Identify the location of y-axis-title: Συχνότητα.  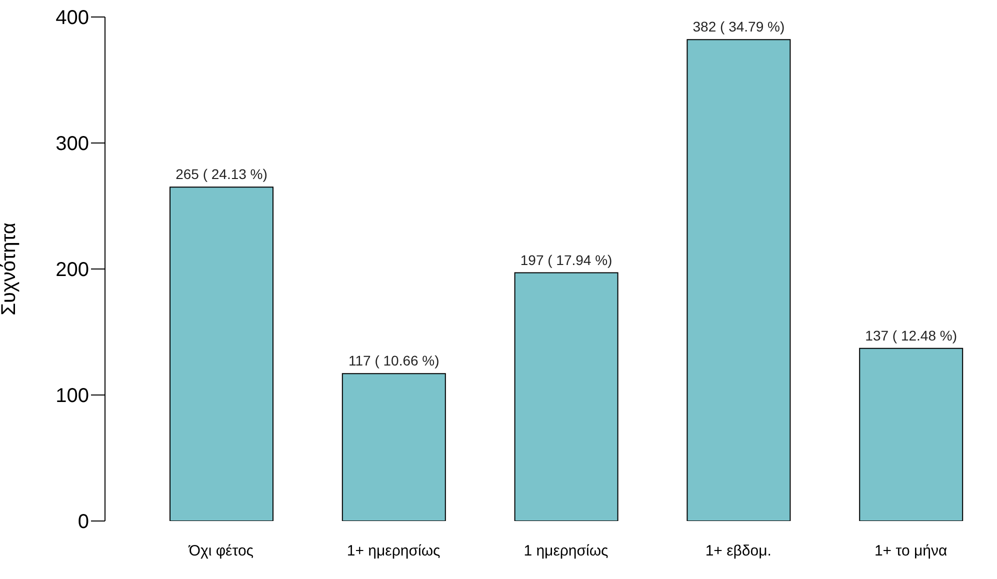
(10, 269).